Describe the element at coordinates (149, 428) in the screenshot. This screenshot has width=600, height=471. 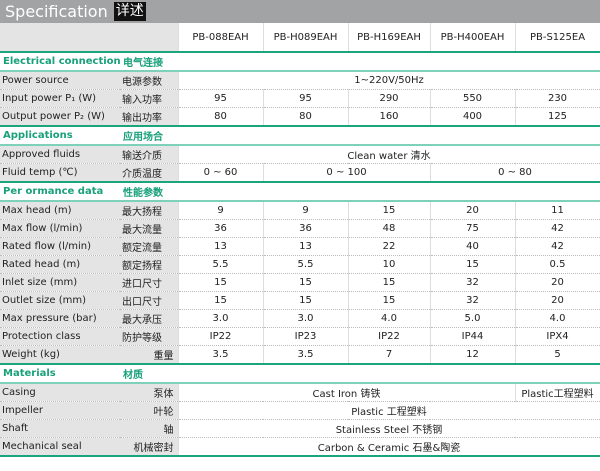
I see `row-label-cn: 轴` at that location.